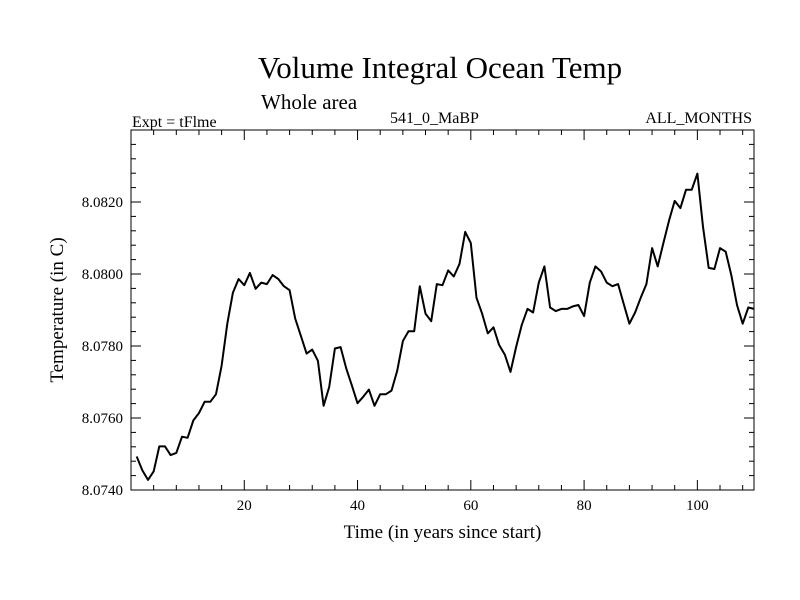 The width and height of the screenshot is (800, 600). Describe the element at coordinates (440, 67) in the screenshot. I see `chart-title: Volume Integral Ocean Temp` at that location.